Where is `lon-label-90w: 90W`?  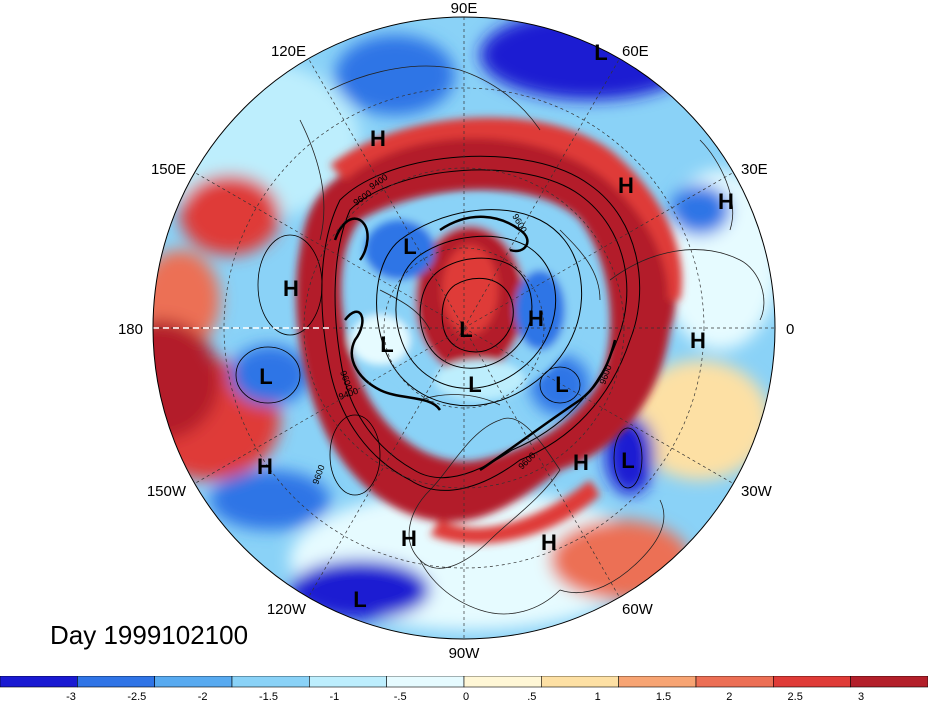 lon-label-90w: 90W is located at coordinates (465, 653).